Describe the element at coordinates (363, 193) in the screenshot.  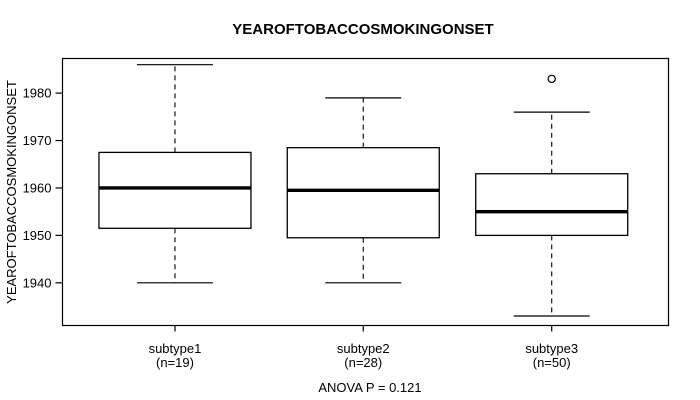
I see `box-subtype2` at that location.